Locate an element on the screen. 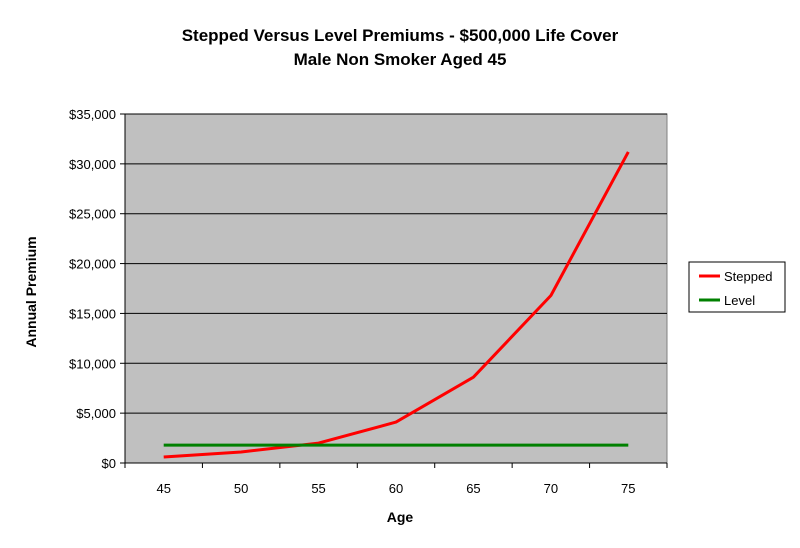  x-tick-label: 50 is located at coordinates (241, 488).